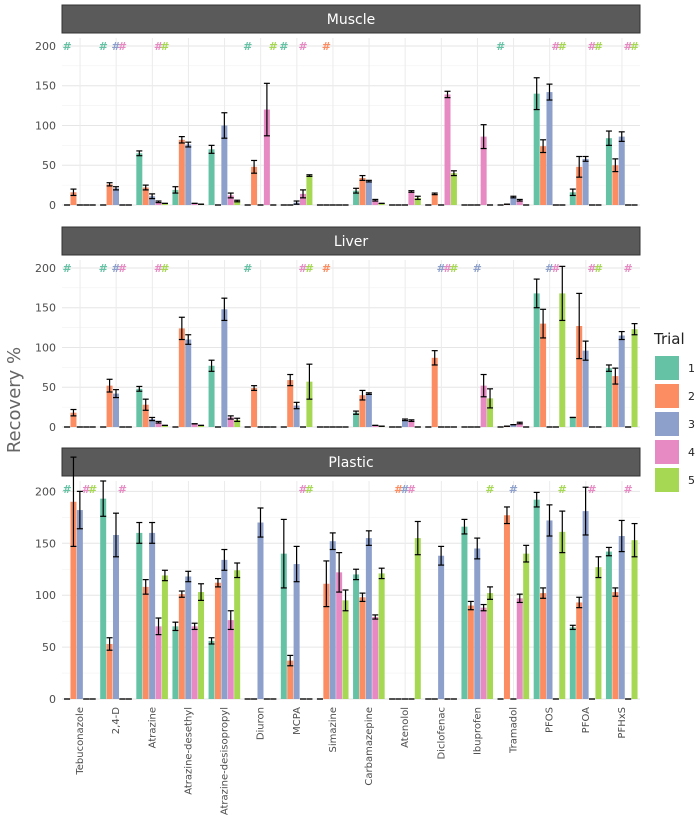 Image resolution: width=700 pixels, height=820 pixels. I want to click on facet-strip-title: Plastic, so click(350, 463).